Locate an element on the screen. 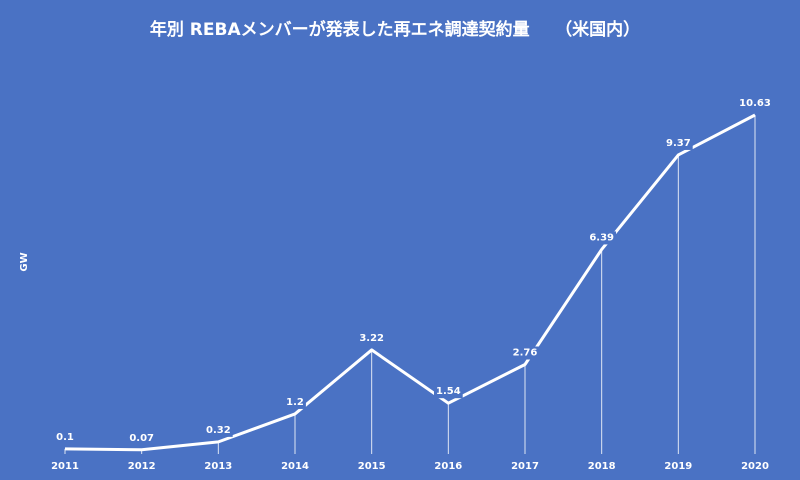 The image size is (800, 480). chart-title: 年別 REBAメンバーが発表した再エネ調達契約量 （米国内） is located at coordinates (395, 29).